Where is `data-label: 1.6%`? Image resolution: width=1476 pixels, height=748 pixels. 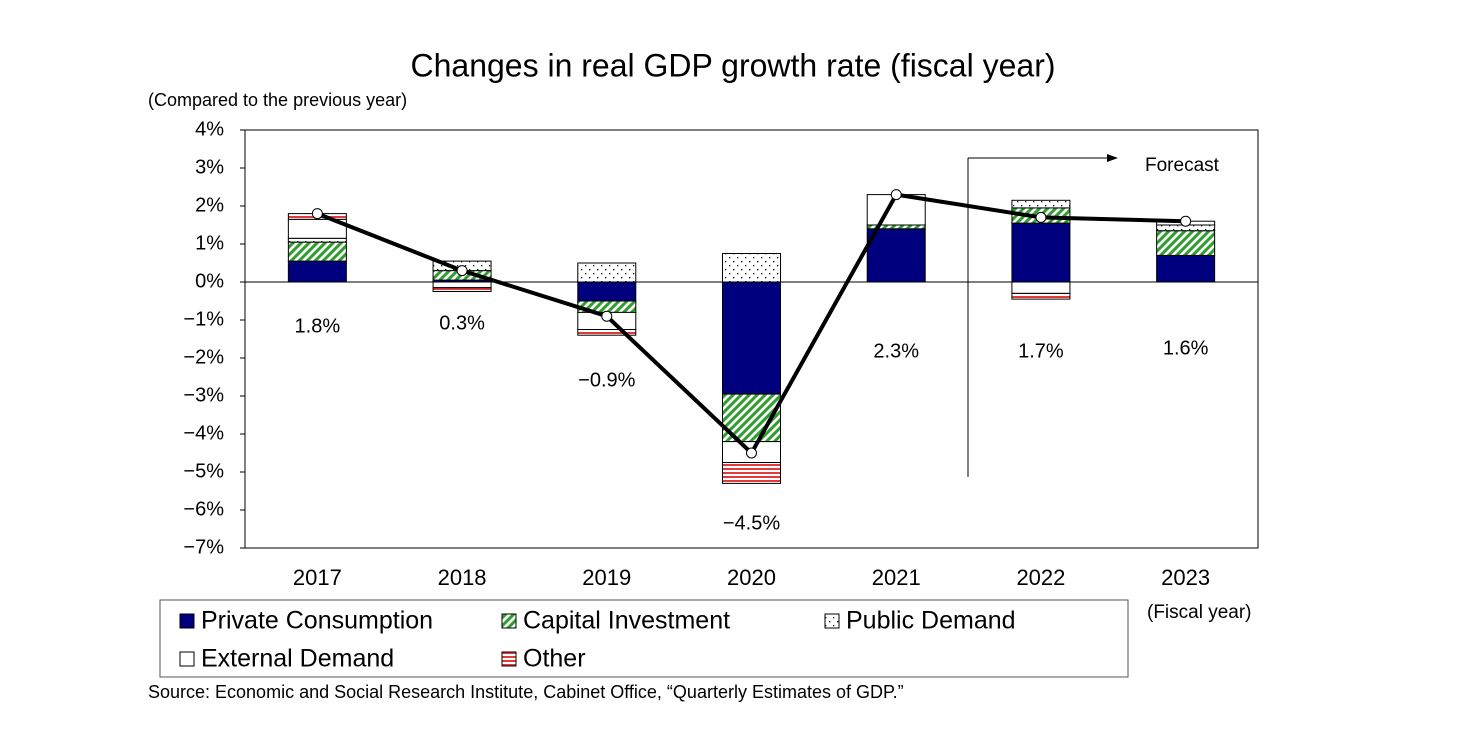
data-label: 1.6% is located at coordinates (1186, 348).